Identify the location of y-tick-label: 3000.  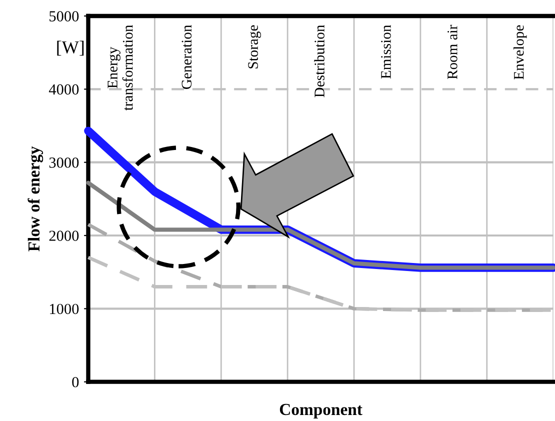
(64, 162).